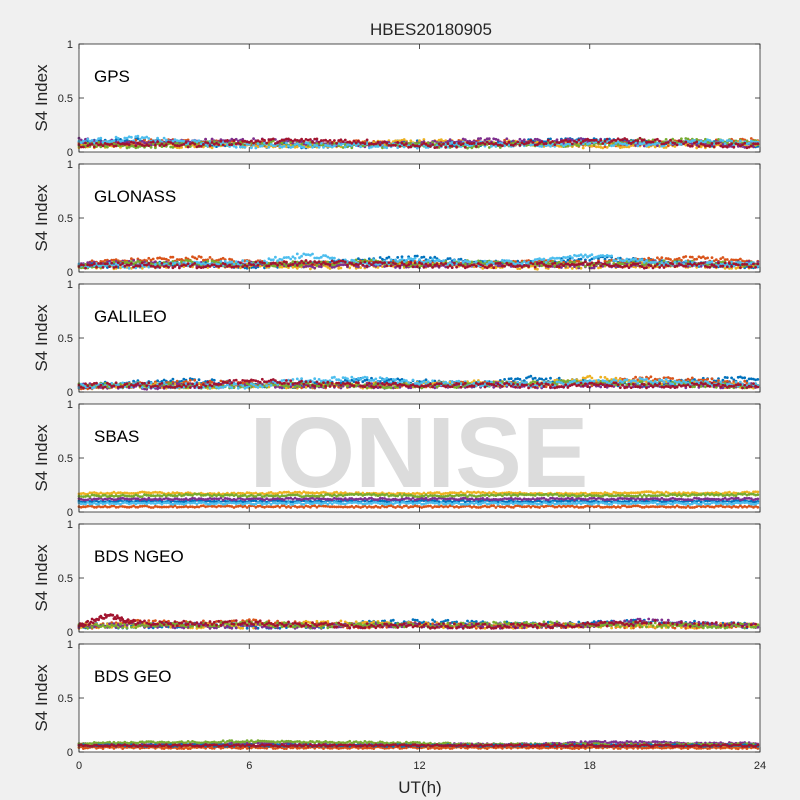 The image size is (800, 800). What do you see at coordinates (418, 142) in the screenshot?
I see `points` at bounding box center [418, 142].